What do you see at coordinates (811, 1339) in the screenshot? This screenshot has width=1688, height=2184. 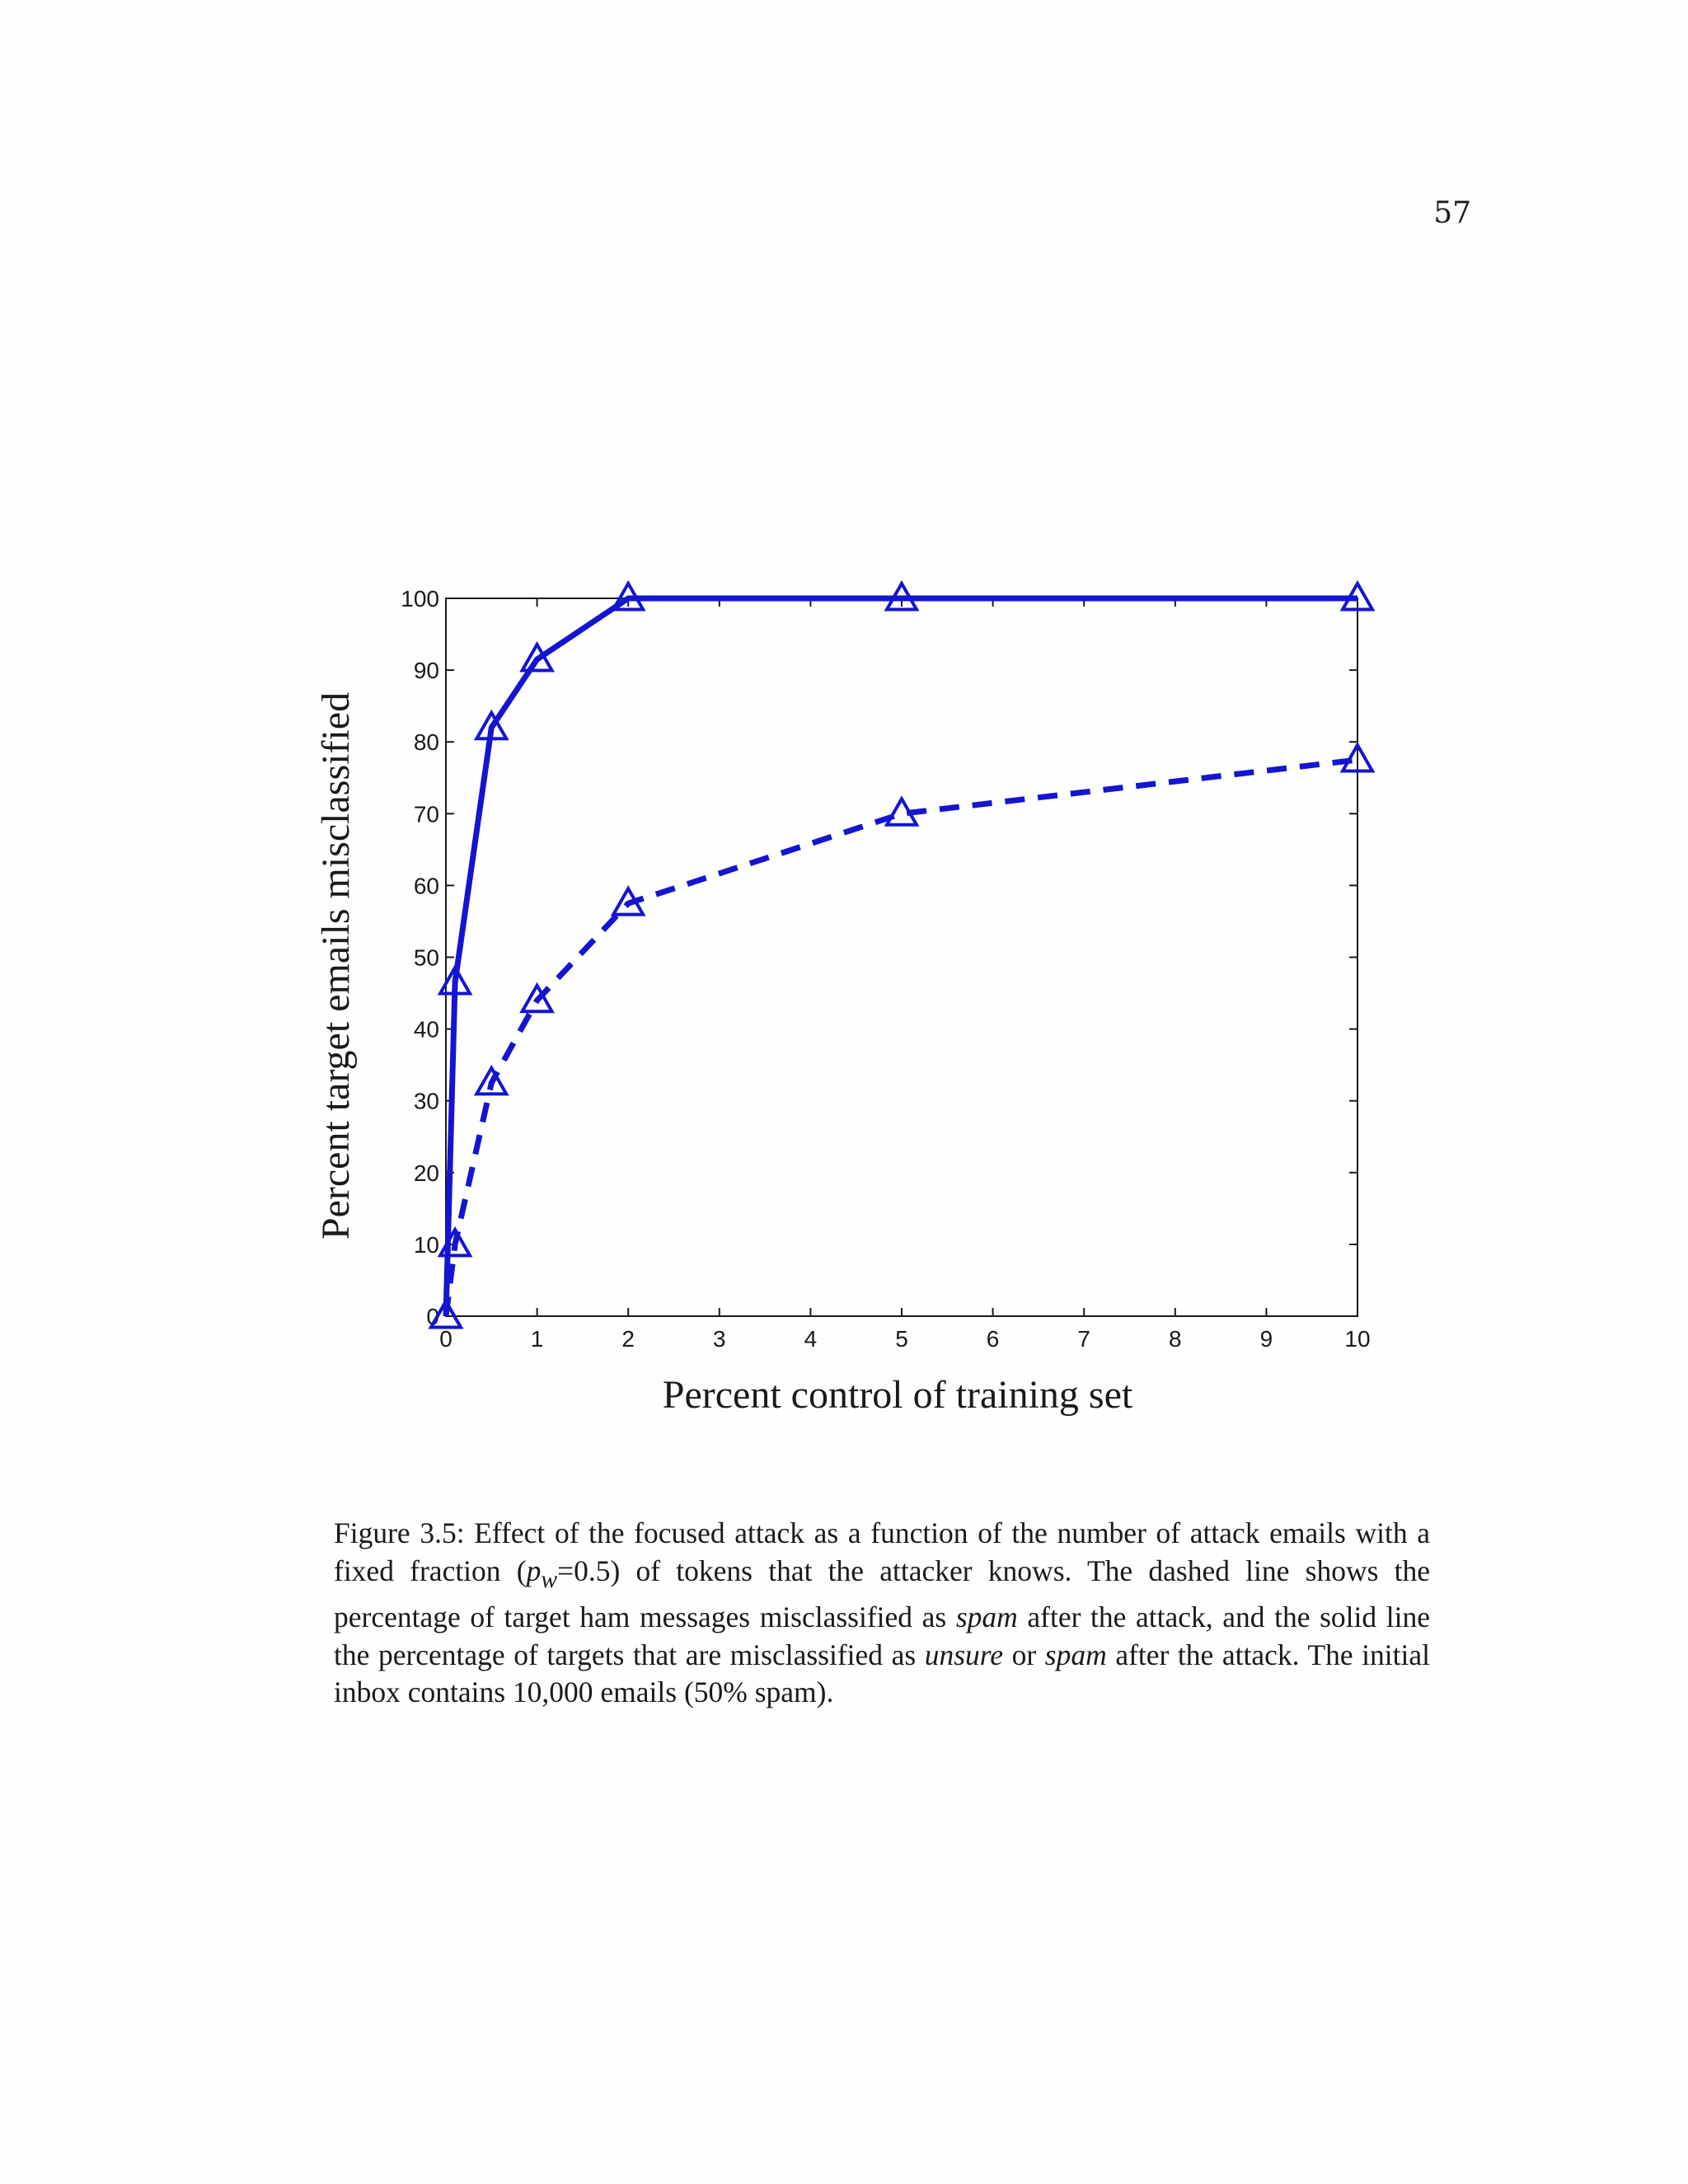 I see `x-tick-label: 4` at bounding box center [811, 1339].